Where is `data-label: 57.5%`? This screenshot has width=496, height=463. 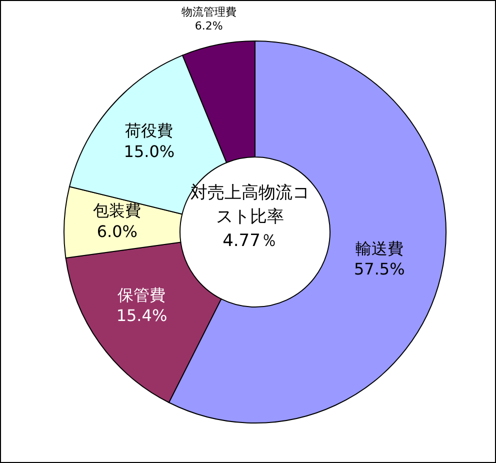
data-label: 57.5% is located at coordinates (379, 269).